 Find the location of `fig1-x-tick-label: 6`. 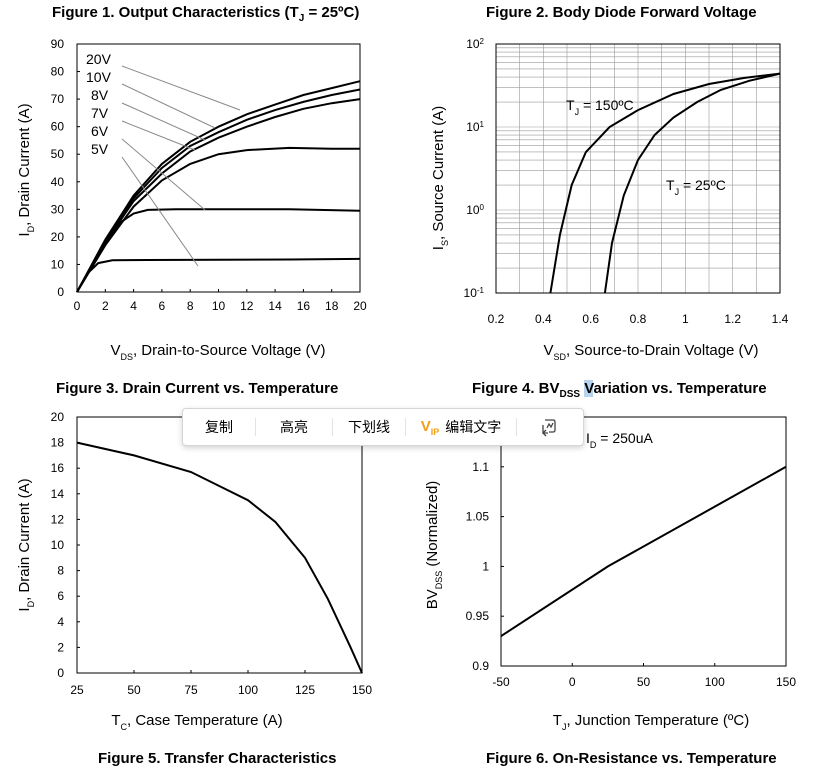

fig1-x-tick-label: 6 is located at coordinates (162, 306).